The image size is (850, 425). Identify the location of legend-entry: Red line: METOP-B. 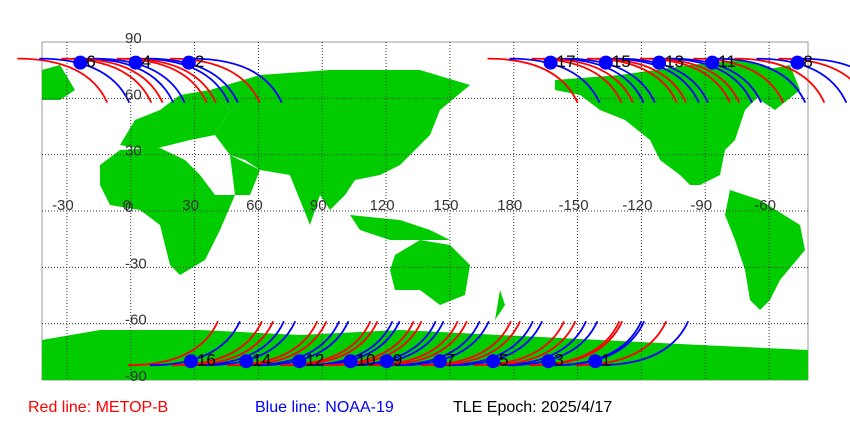
(98, 407).